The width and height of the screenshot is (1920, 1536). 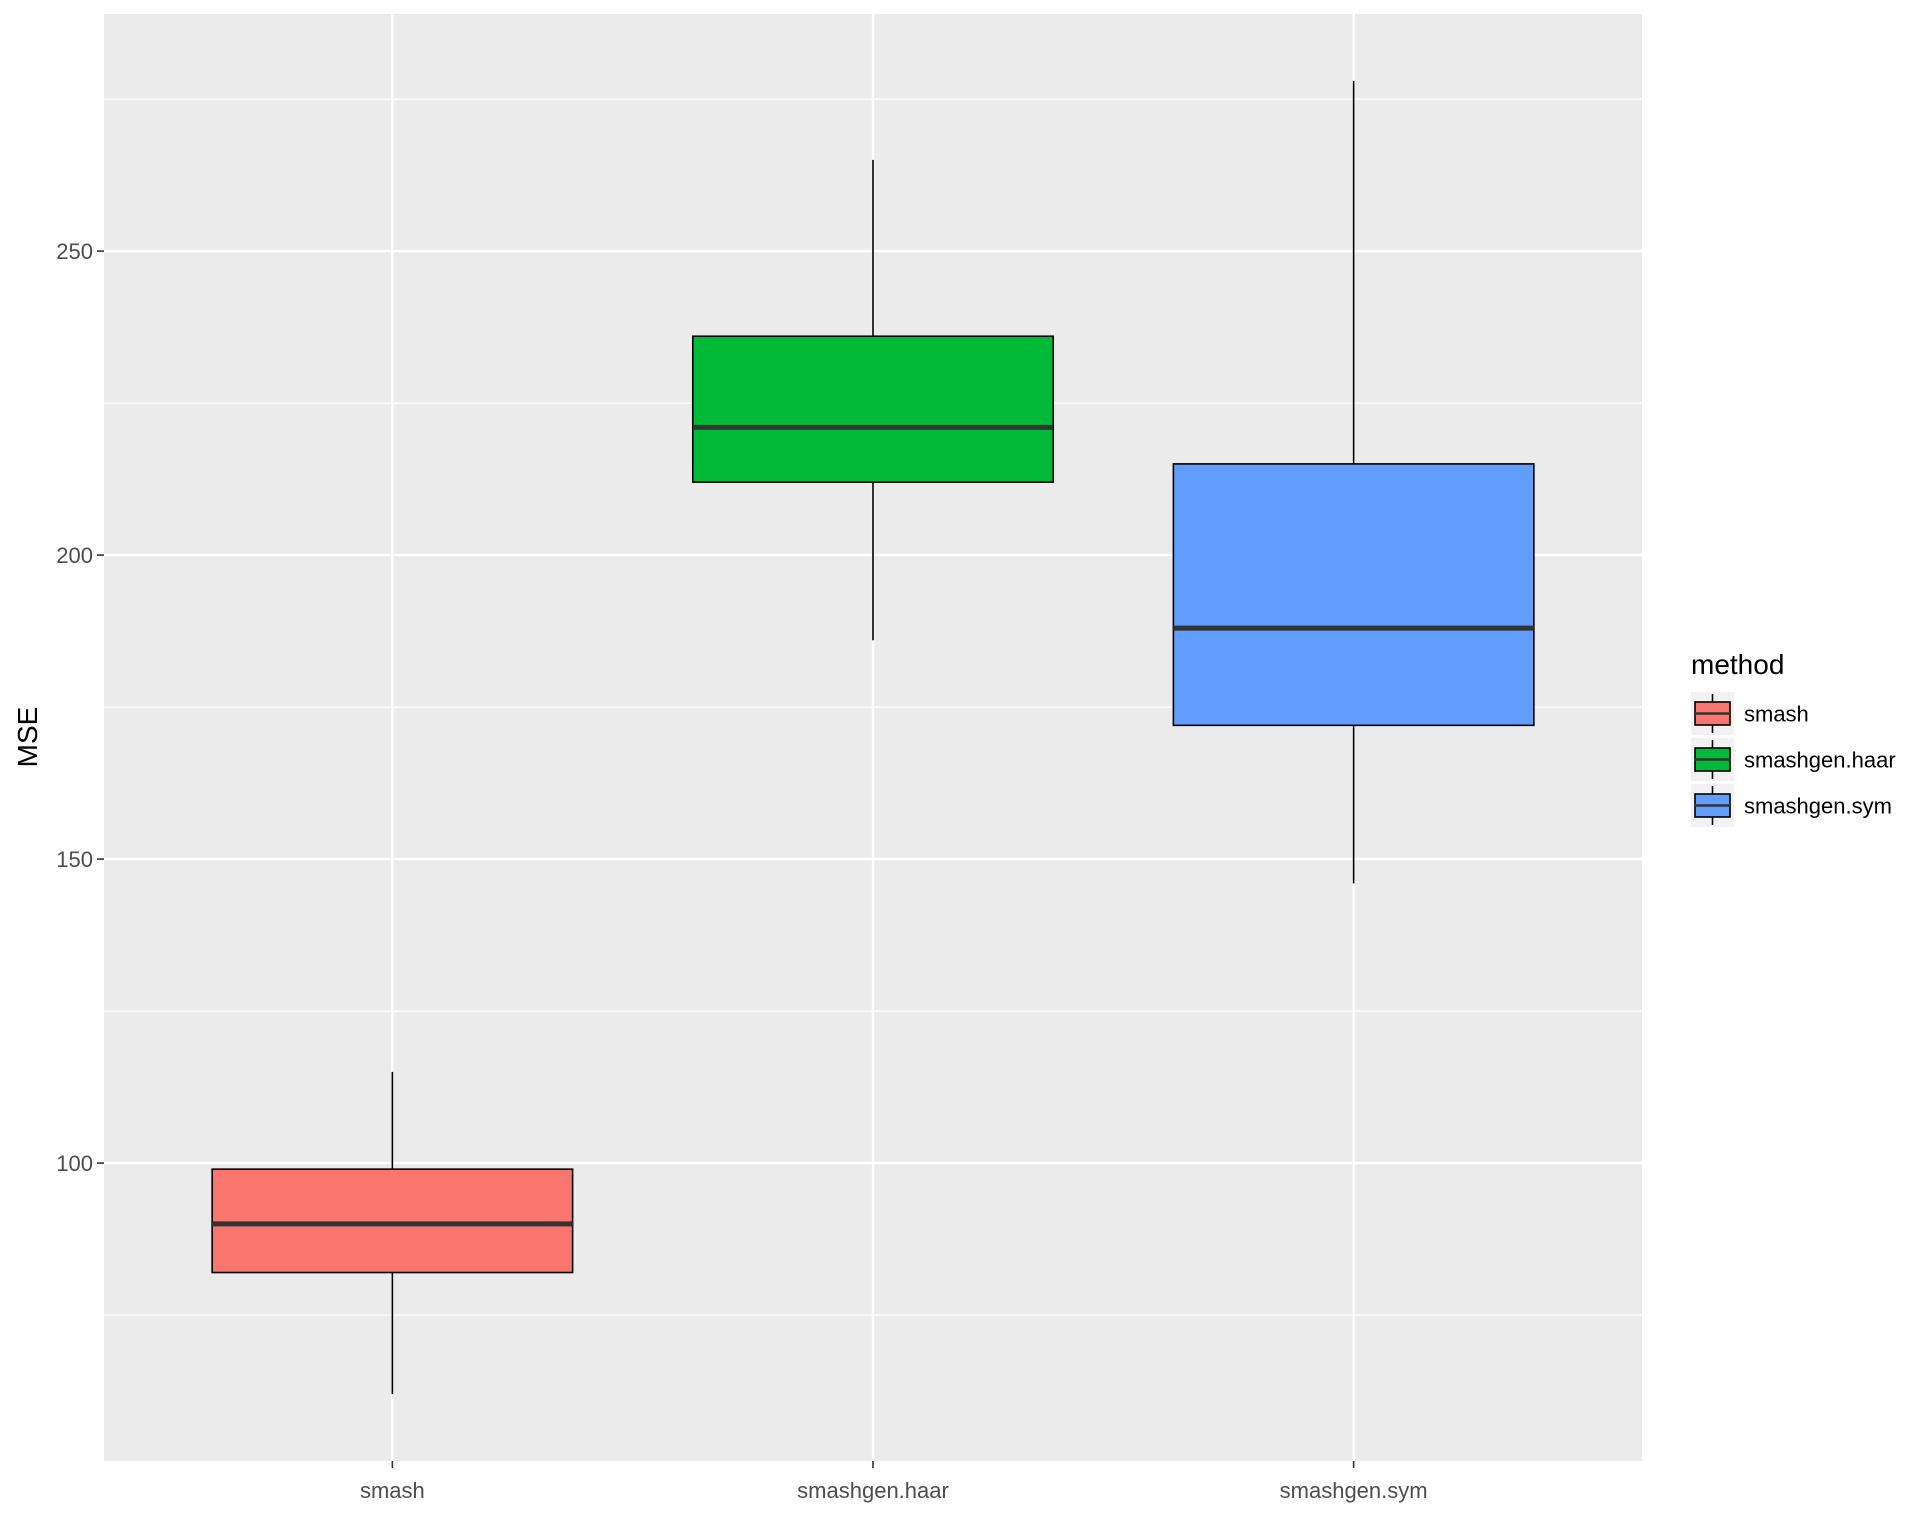 I want to click on legend-item-smash: smash, so click(x=1750, y=713).